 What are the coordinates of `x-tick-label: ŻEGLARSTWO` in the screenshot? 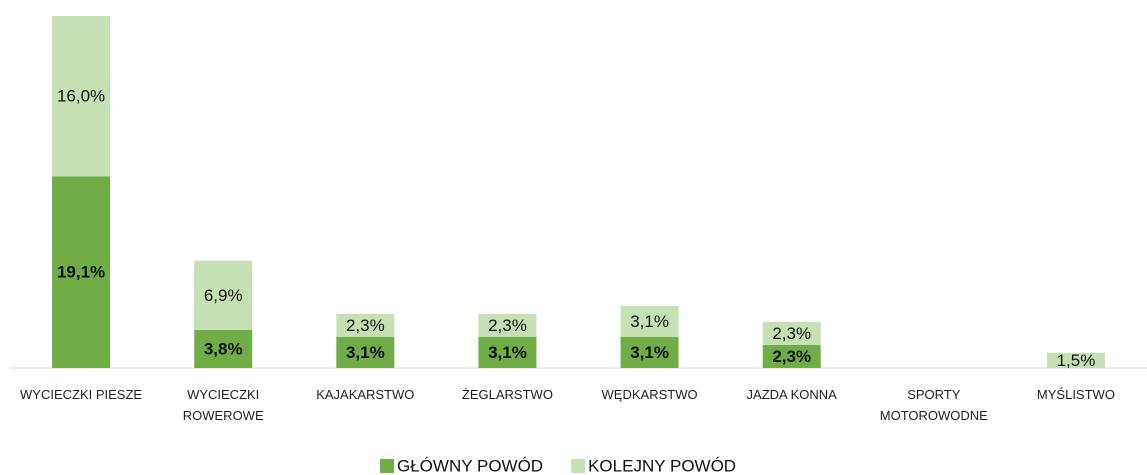 It's located at (507, 394).